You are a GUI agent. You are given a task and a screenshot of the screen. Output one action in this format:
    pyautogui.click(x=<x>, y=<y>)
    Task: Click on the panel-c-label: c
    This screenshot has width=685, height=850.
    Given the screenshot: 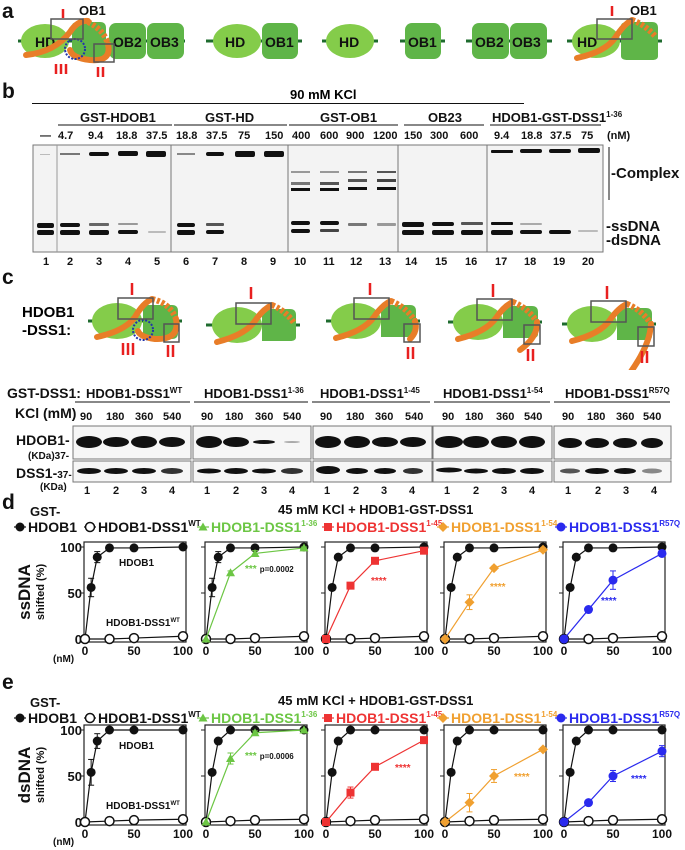 What is the action you would take?
    pyautogui.click(x=8, y=277)
    